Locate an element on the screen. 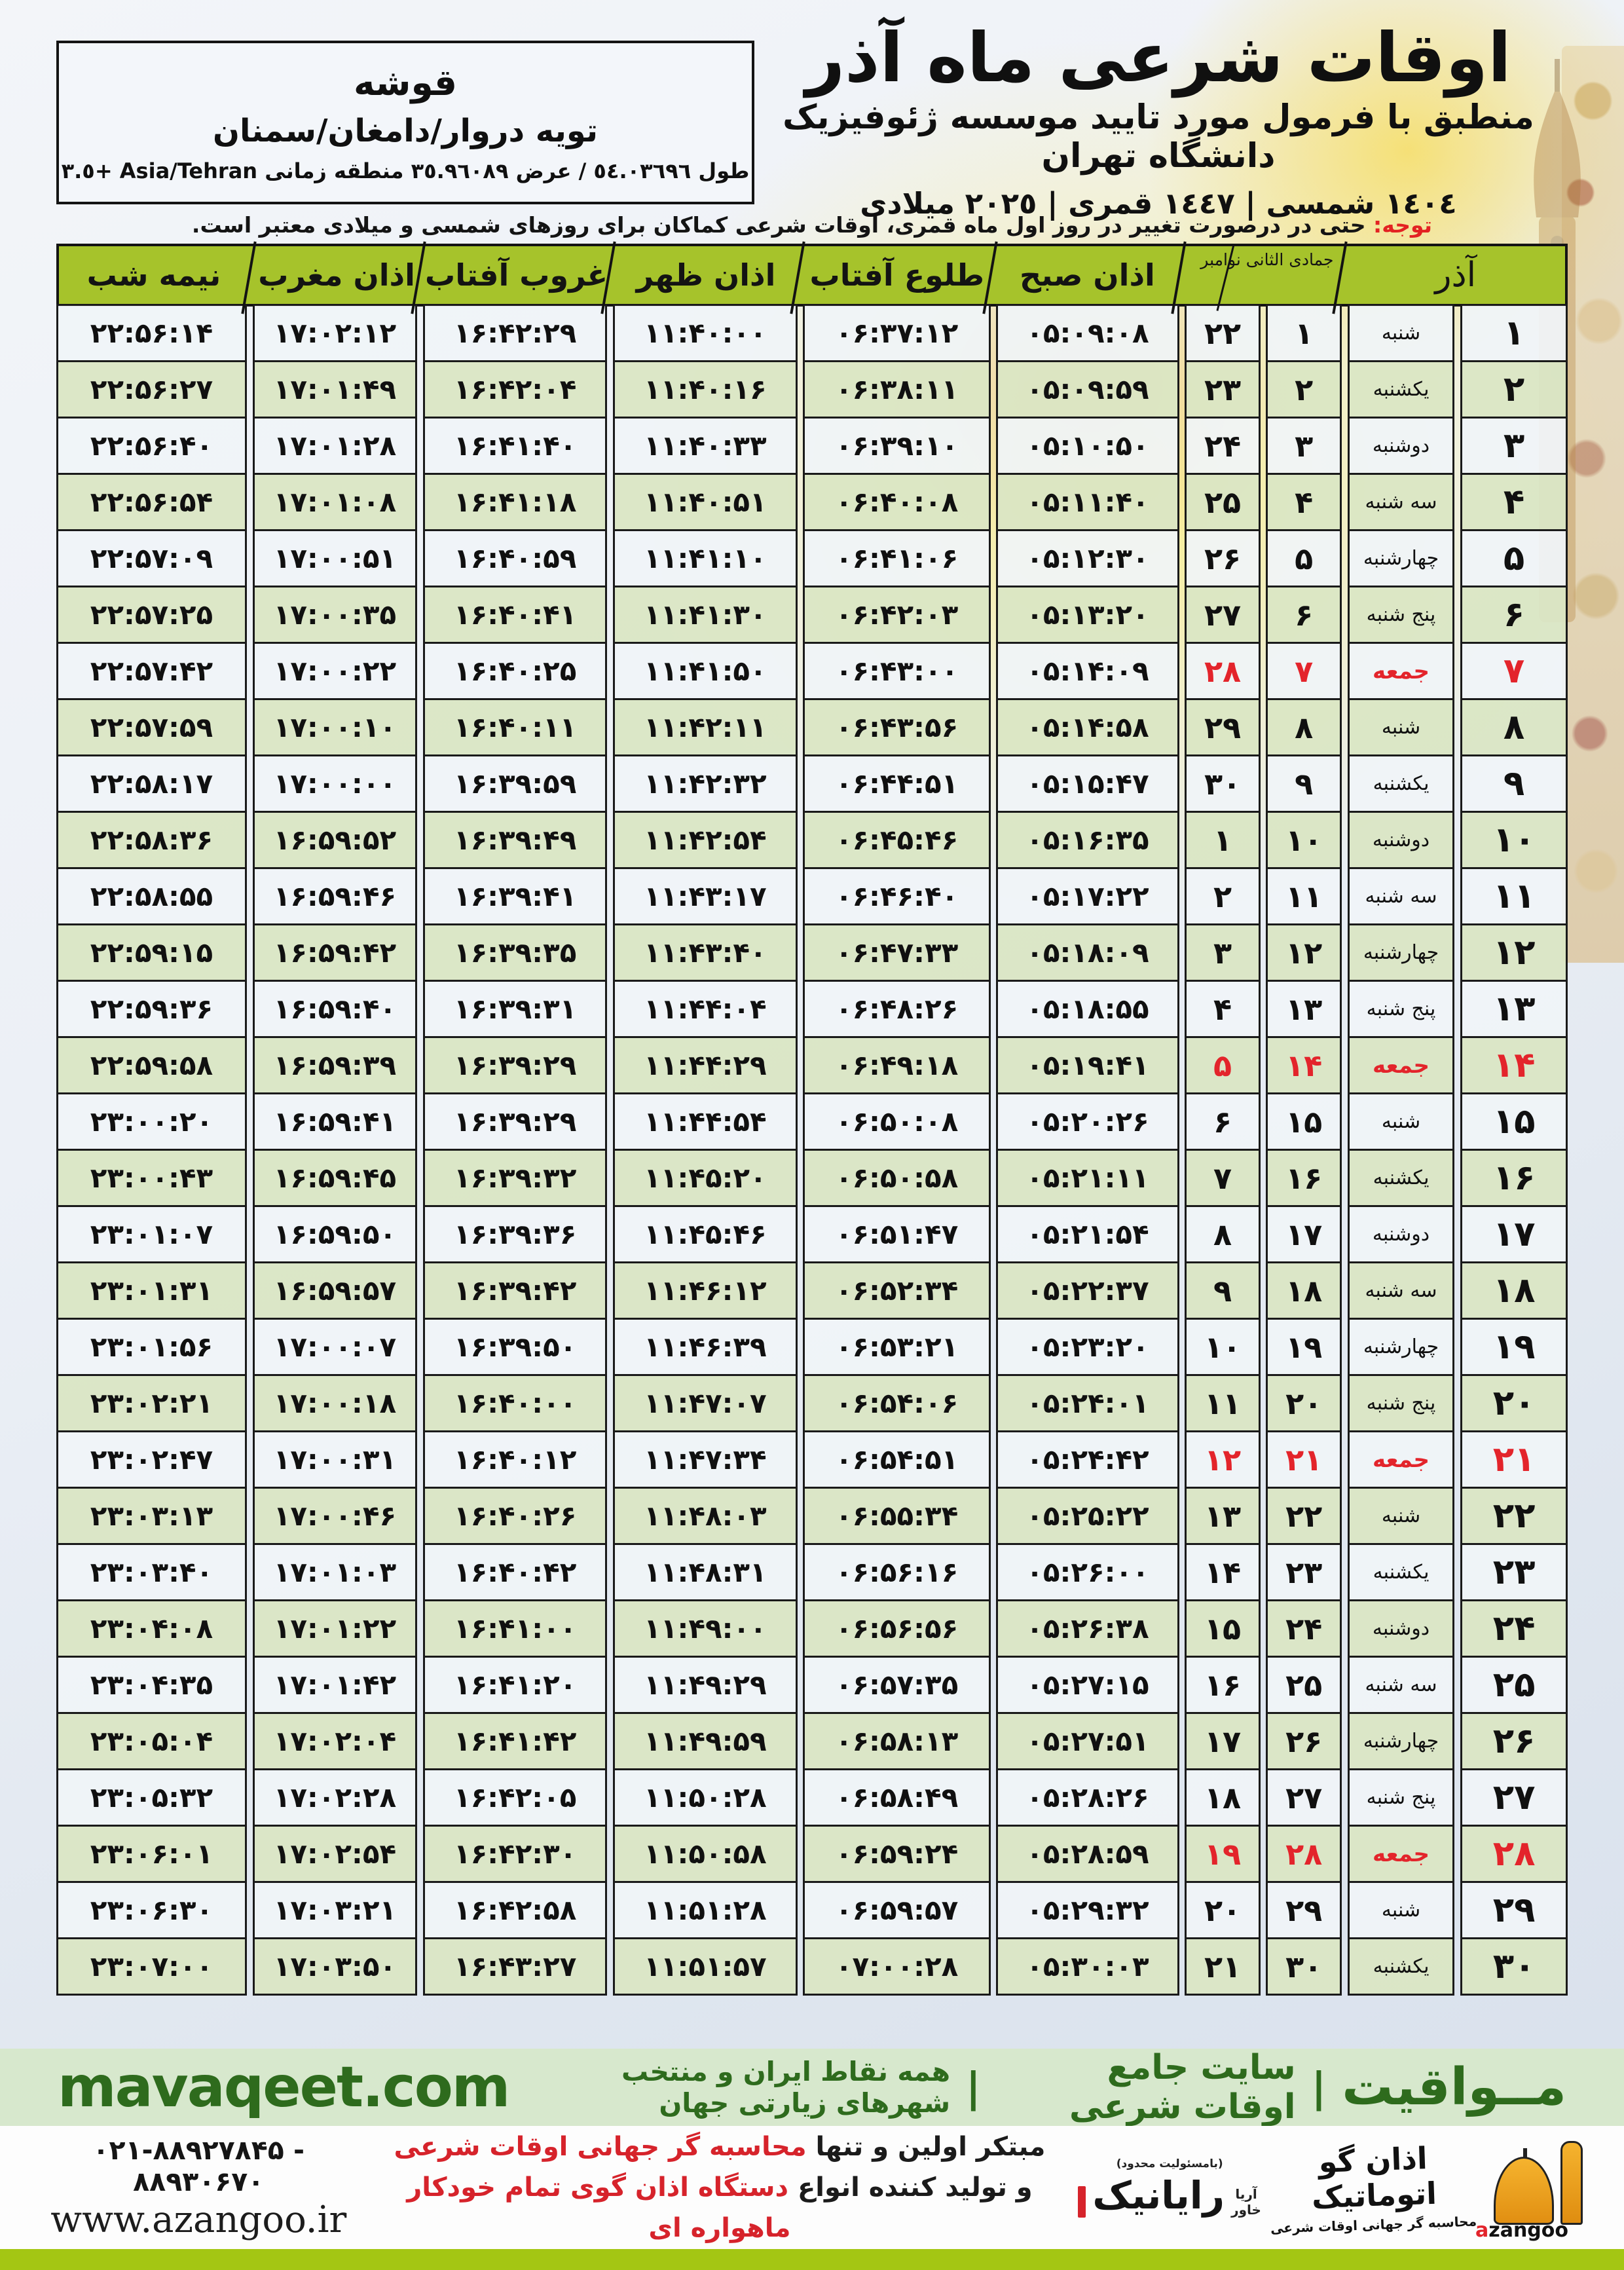 Image resolution: width=1624 pixels, height=2270 pixels. noon-azan-cell: ۱۱:۴۳:۴۰ is located at coordinates (705, 952).